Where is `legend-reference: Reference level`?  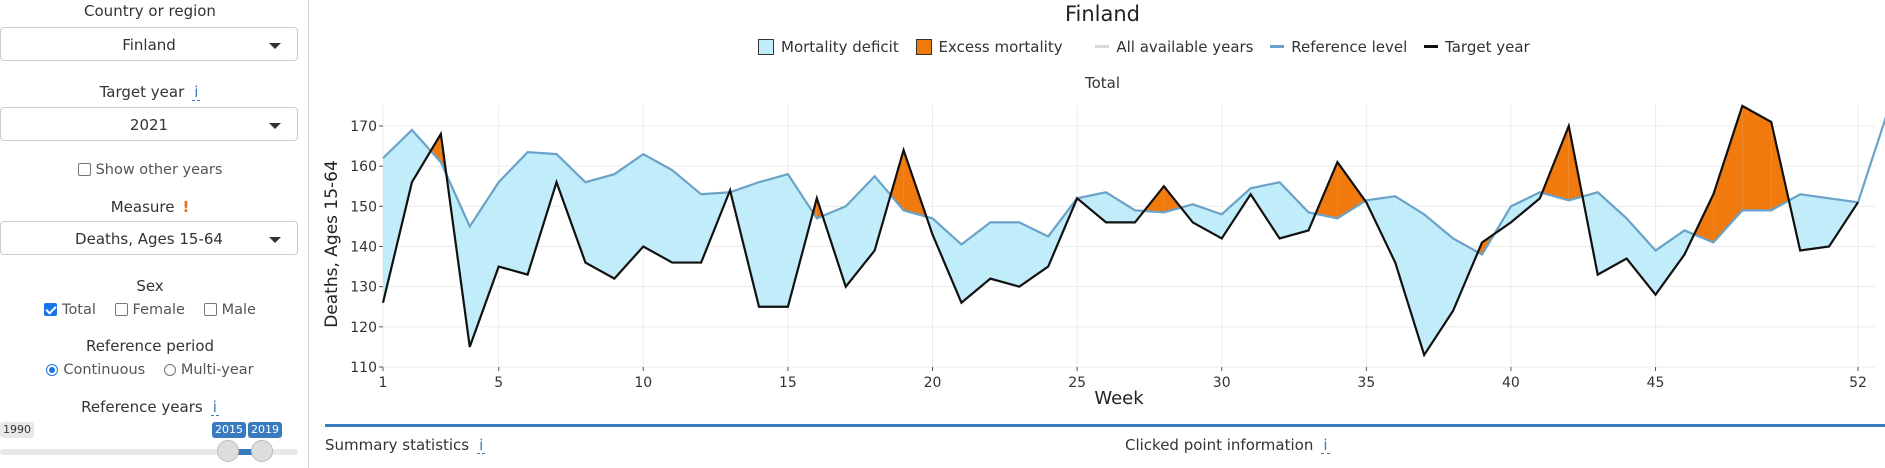
legend-reference: Reference level is located at coordinates (1338, 47).